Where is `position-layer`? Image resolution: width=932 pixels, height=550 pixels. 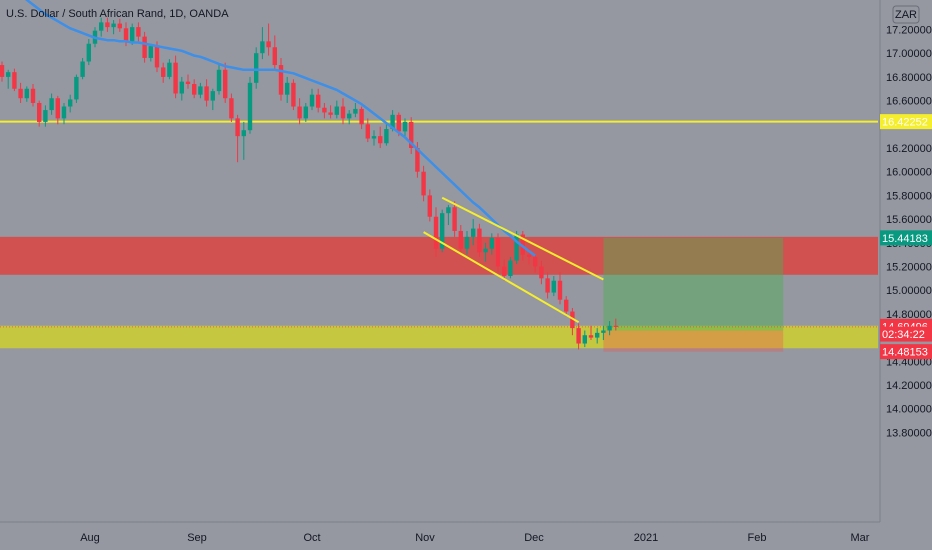
position-layer is located at coordinates (693, 294).